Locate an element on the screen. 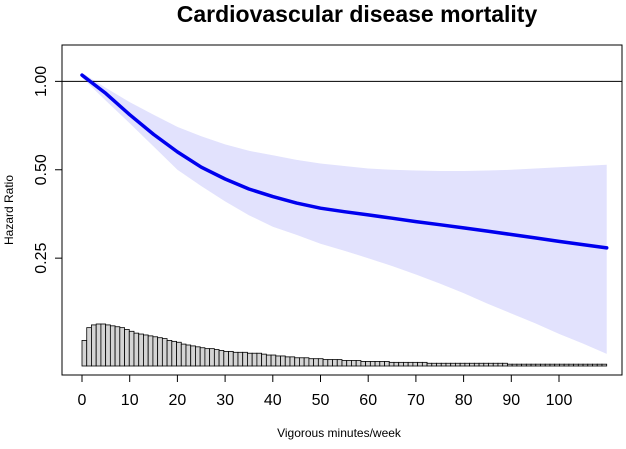 This screenshot has height=449, width=626. x-tick-label: 90 is located at coordinates (511, 400).